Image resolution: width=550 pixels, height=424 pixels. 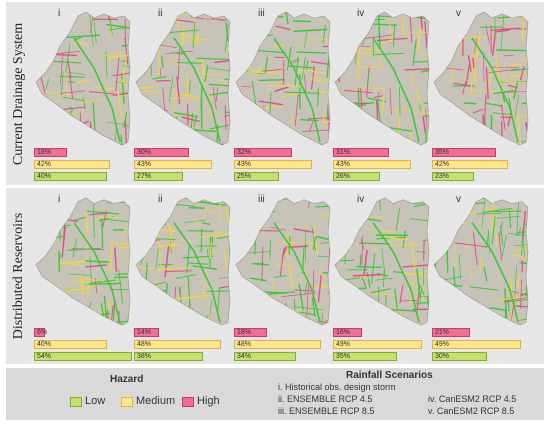 What do you see at coordinates (481, 278) in the screenshot?
I see `map-panel: v 21% 49% 30%` at bounding box center [481, 278].